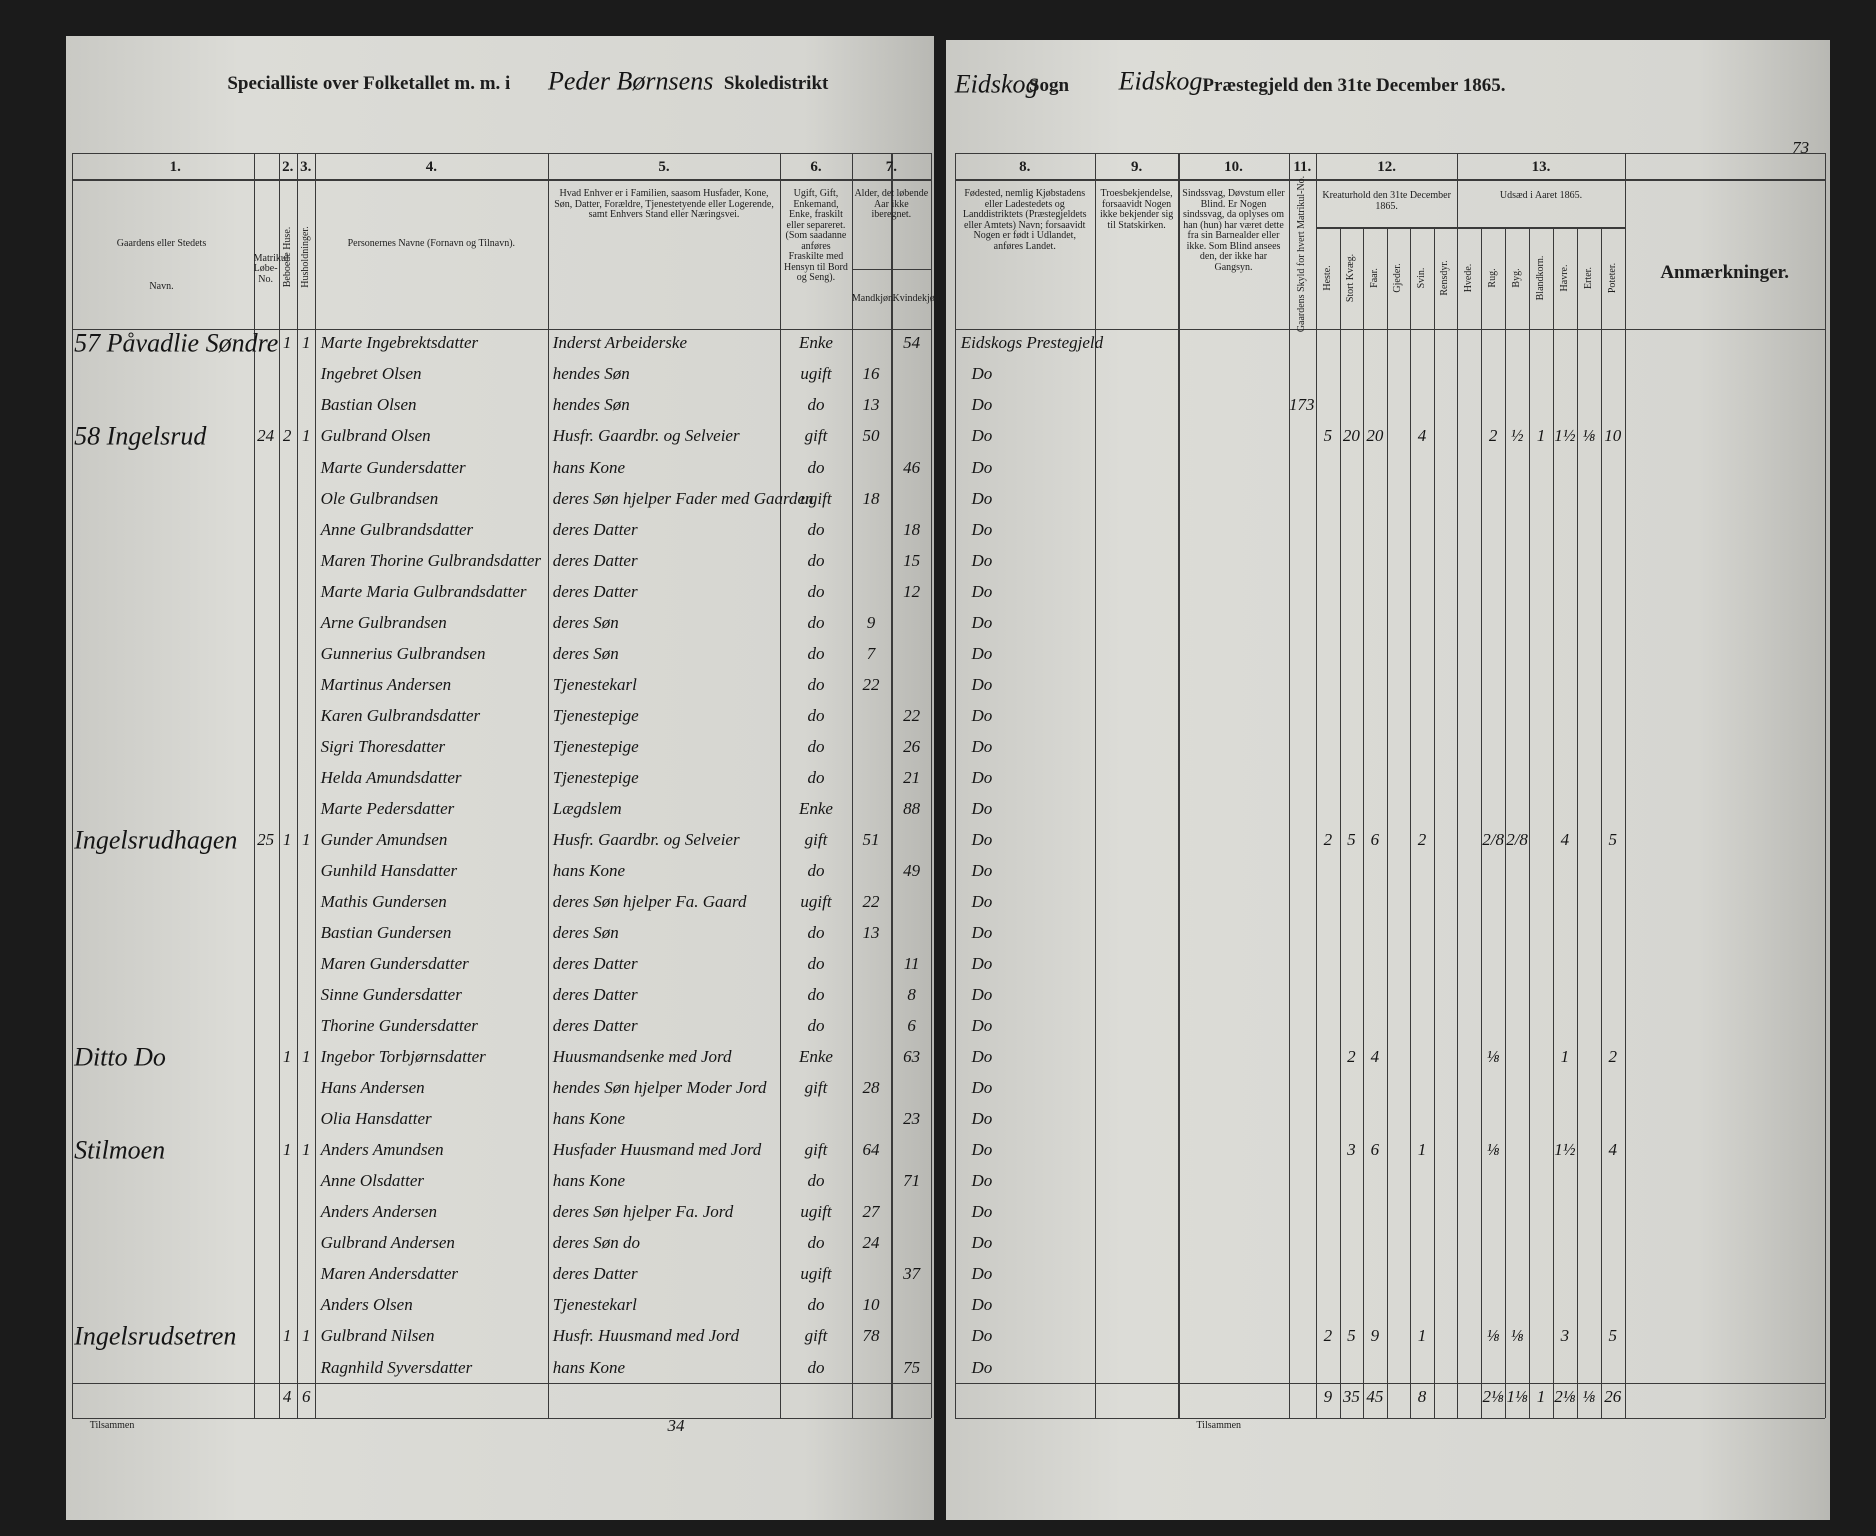 The height and width of the screenshot is (1536, 1876). Describe the element at coordinates (305, 257) in the screenshot. I see `column-label: Husholdninger.` at that location.